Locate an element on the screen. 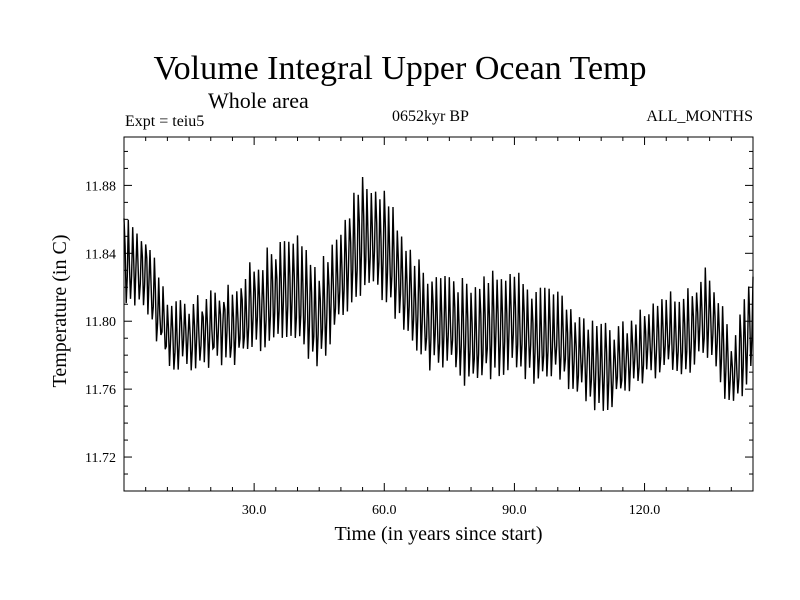 This screenshot has width=800, height=600. x-tick-label: 120.0 is located at coordinates (645, 510).